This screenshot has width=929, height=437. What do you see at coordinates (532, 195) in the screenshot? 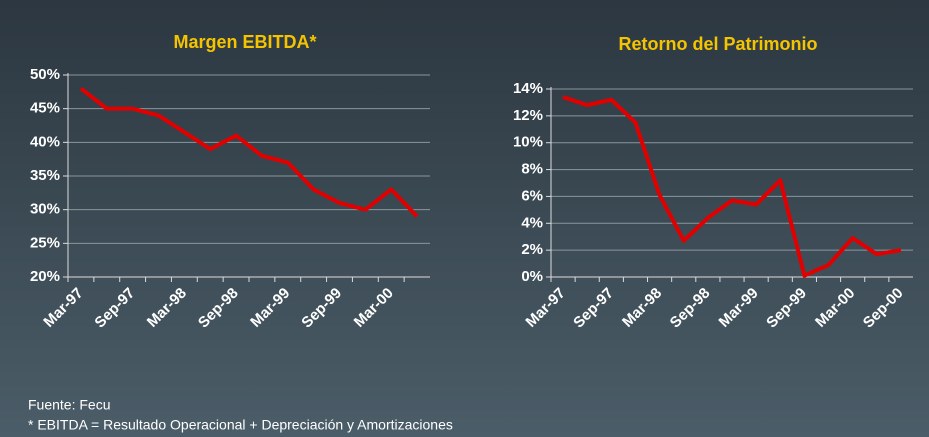
I see `y-tick-label: 6%` at bounding box center [532, 195].